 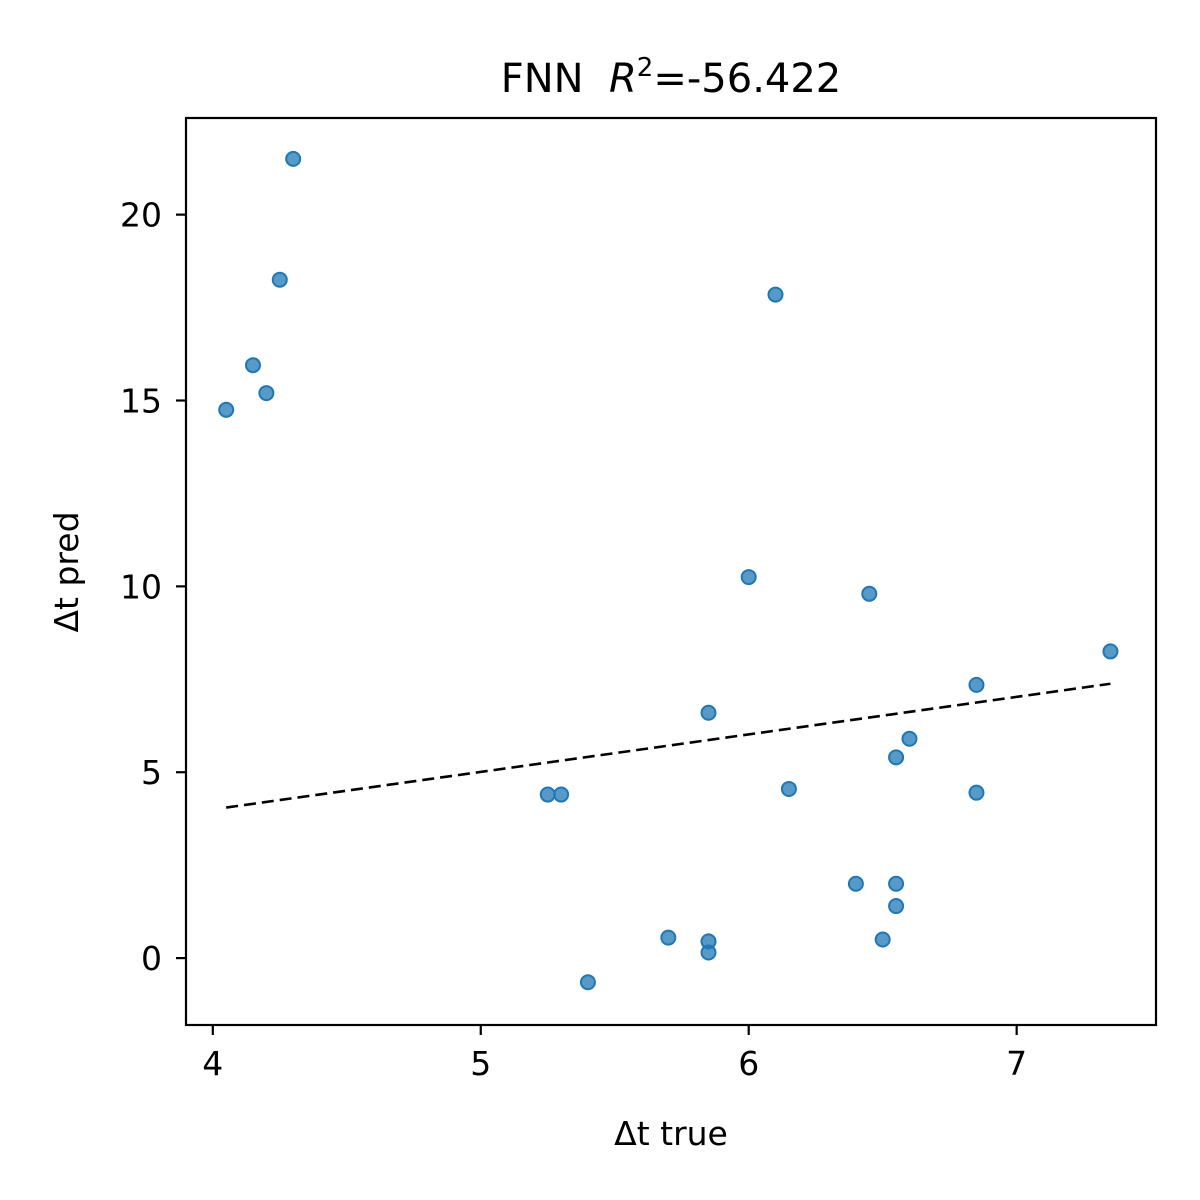 What do you see at coordinates (623, 79) in the screenshot?
I see `title-r2-symbol: R` at bounding box center [623, 79].